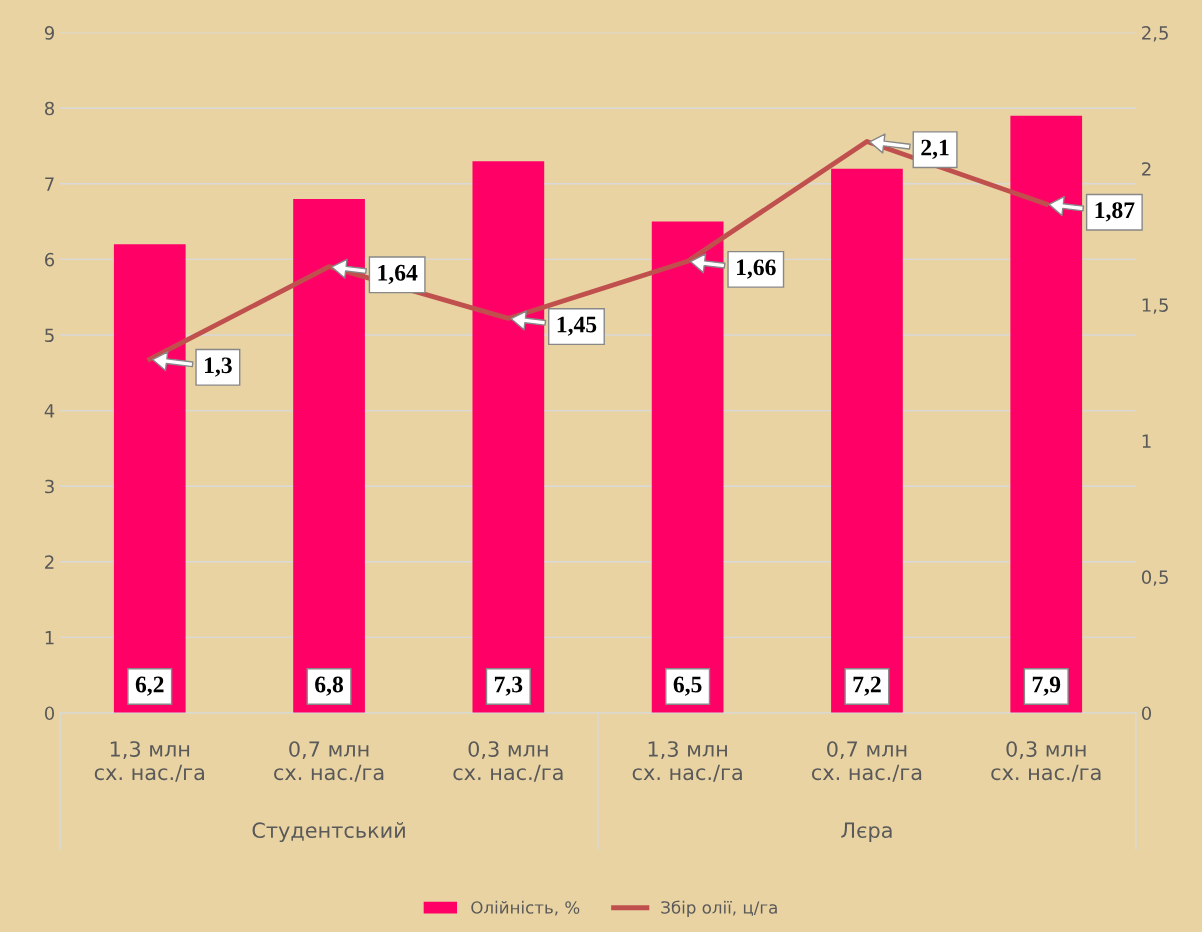 This screenshot has width=1202, height=932. I want to click on data-label: 1,66, so click(756, 269).